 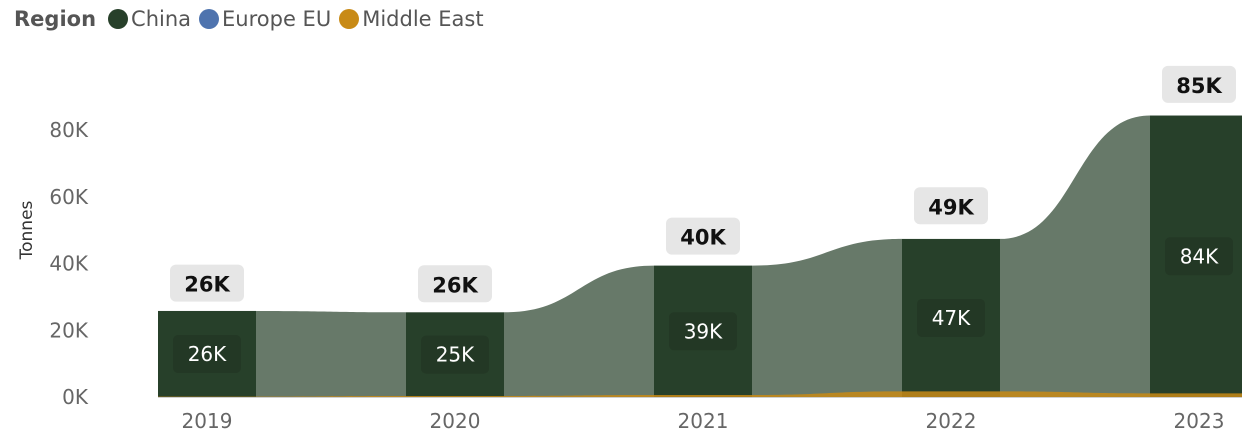 I want to click on y-tick-label: 80K, so click(x=68, y=130).